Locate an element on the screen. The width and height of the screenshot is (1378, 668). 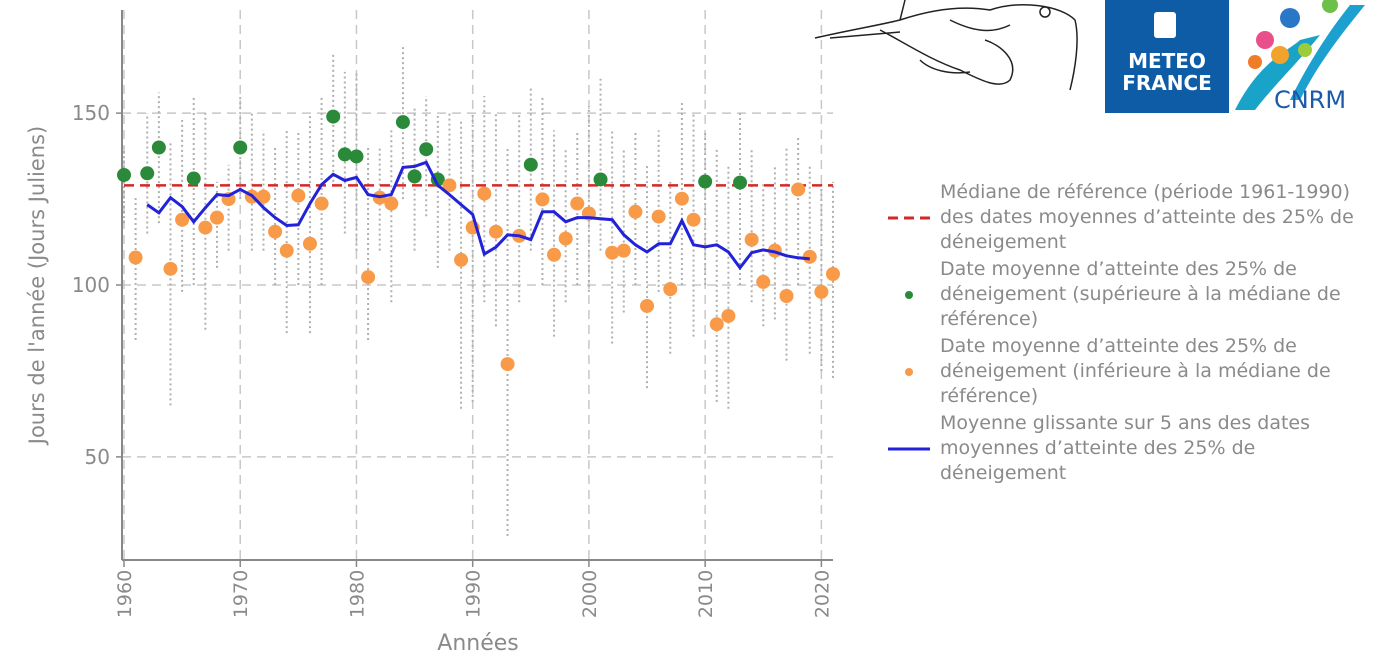
x-tick-label: 2010 is located at coordinates (706, 594).